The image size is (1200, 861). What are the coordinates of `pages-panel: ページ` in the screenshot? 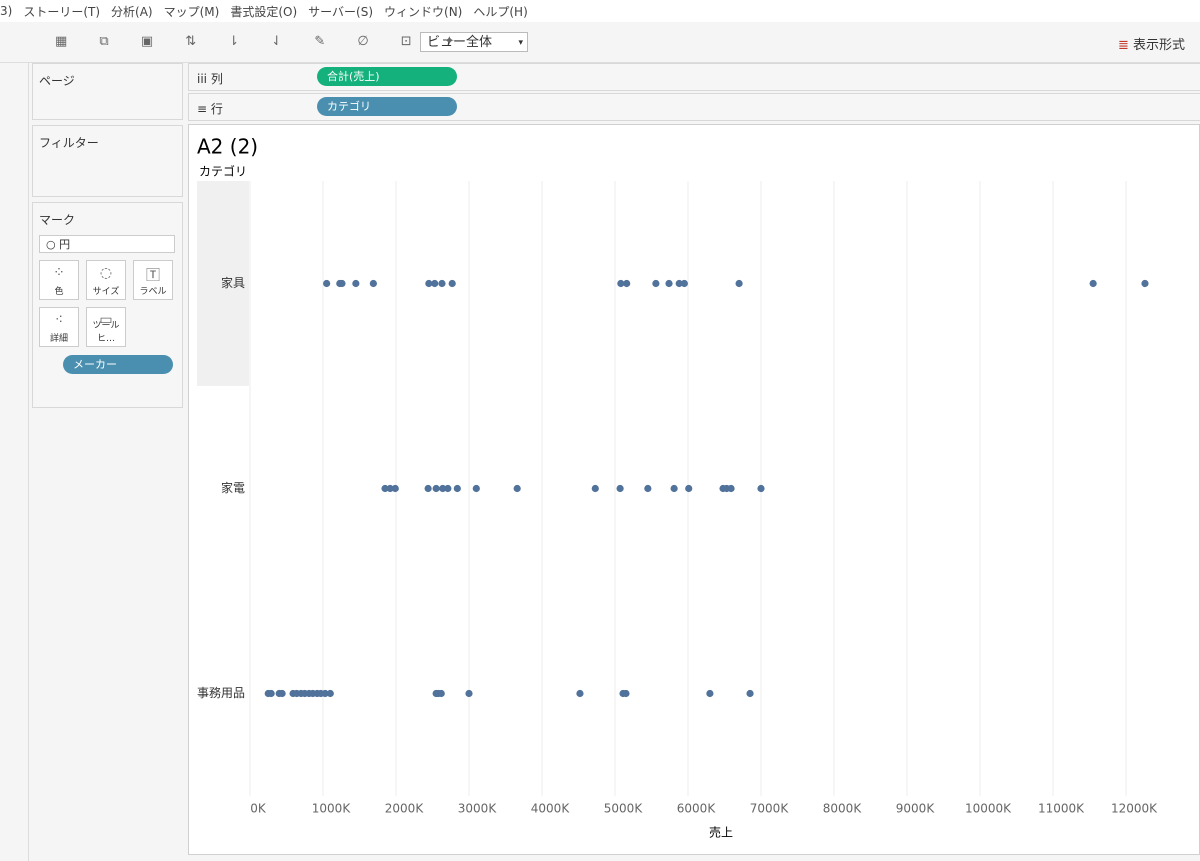 It's located at (107, 91).